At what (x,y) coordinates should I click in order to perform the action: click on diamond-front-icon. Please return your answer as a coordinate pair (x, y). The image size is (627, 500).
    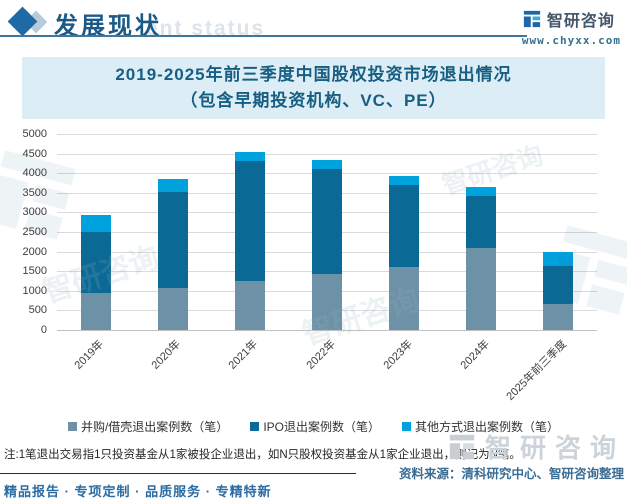
    Looking at the image, I should click on (22, 21).